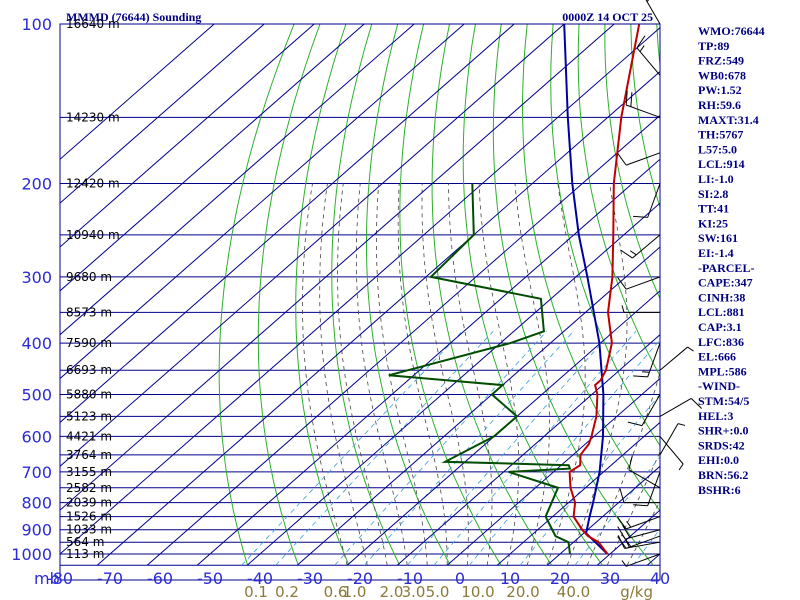 The width and height of the screenshot is (800, 600). Describe the element at coordinates (721, 61) in the screenshot. I see `index-entry: FRZ:549` at that location.